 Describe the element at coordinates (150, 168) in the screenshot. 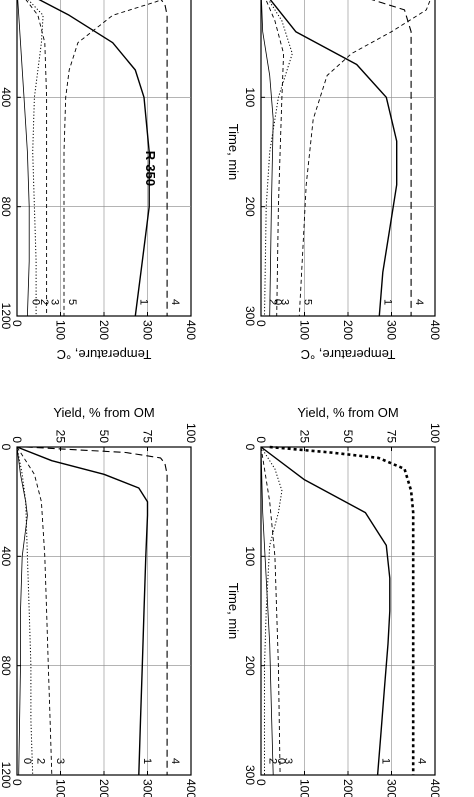

I see `panel-label: R-350` at that location.